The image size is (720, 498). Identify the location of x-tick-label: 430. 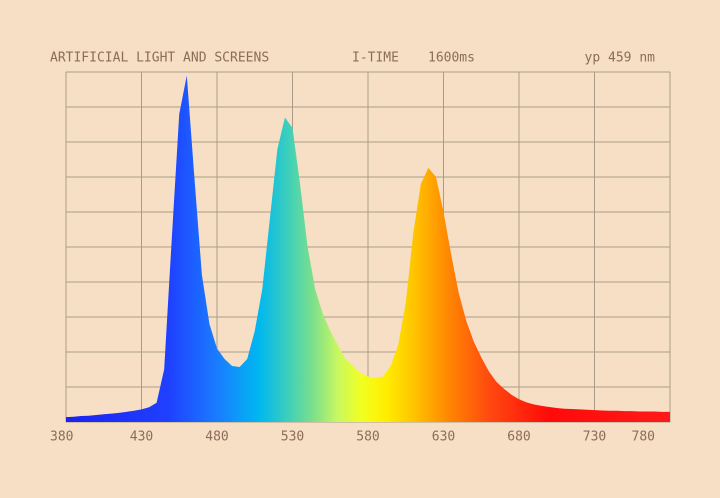
(141, 437).